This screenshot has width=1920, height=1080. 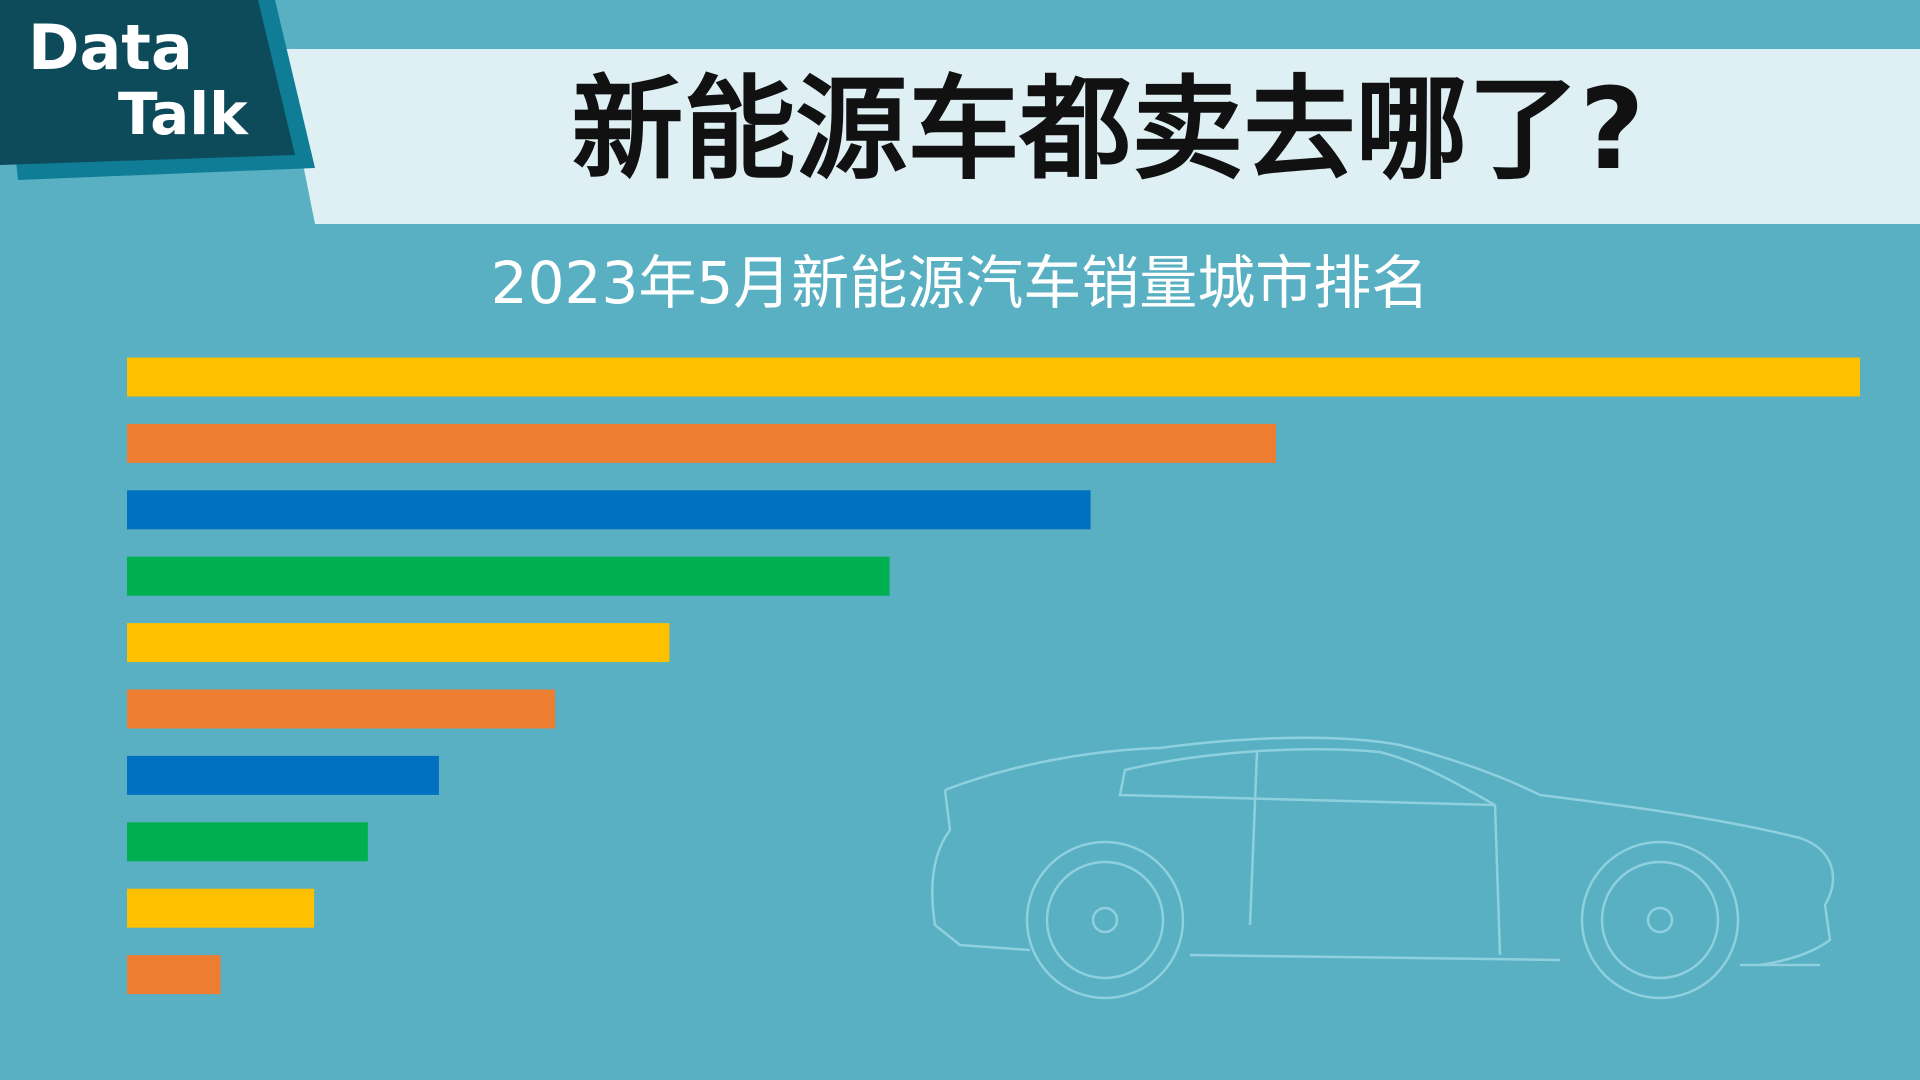 I want to click on chart-subtitle: 2023年5月新能源汽车销量城市排名, so click(x=960, y=283).